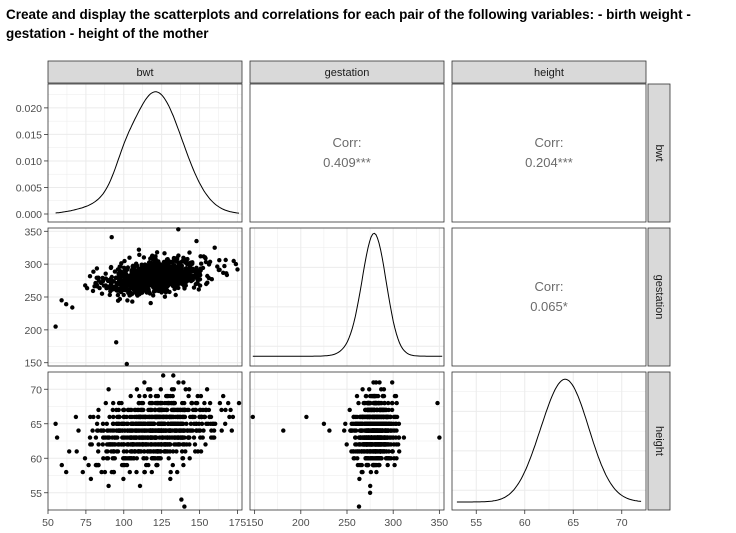 This screenshot has width=736, height=533. What do you see at coordinates (255, 523) in the screenshot?
I see `x-tick-label: 150` at bounding box center [255, 523].